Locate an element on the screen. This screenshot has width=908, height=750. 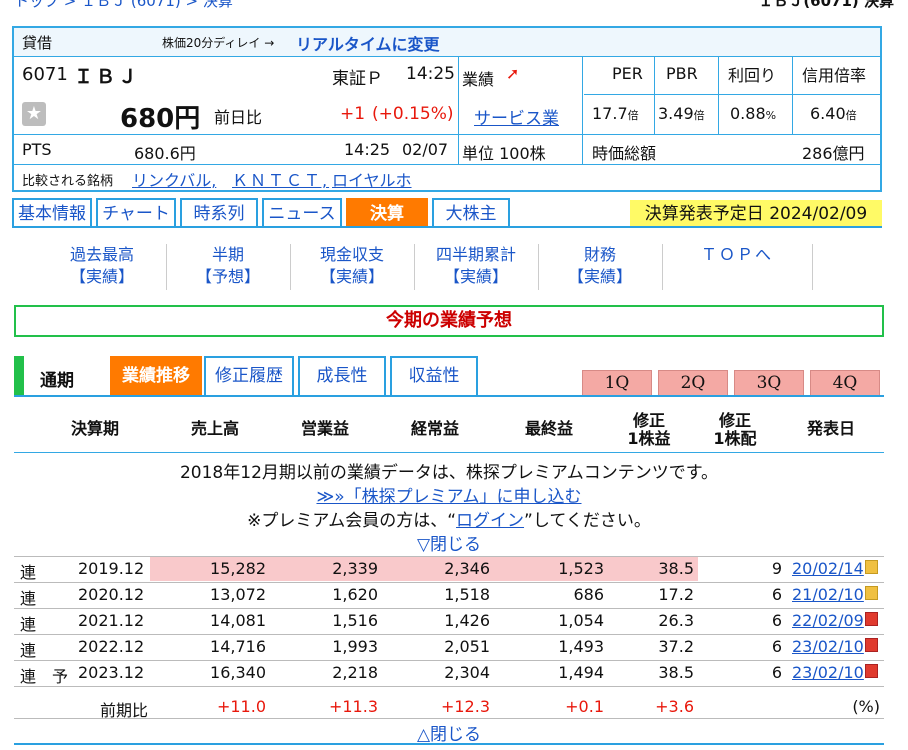
header-period: 決算期 is located at coordinates (94, 428).